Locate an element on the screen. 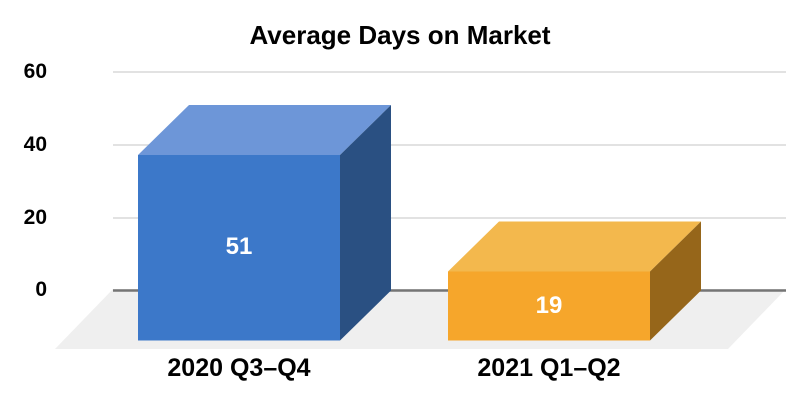 This screenshot has width=800, height=408. bar-2020-q3-q4-side-face is located at coordinates (365, 223).